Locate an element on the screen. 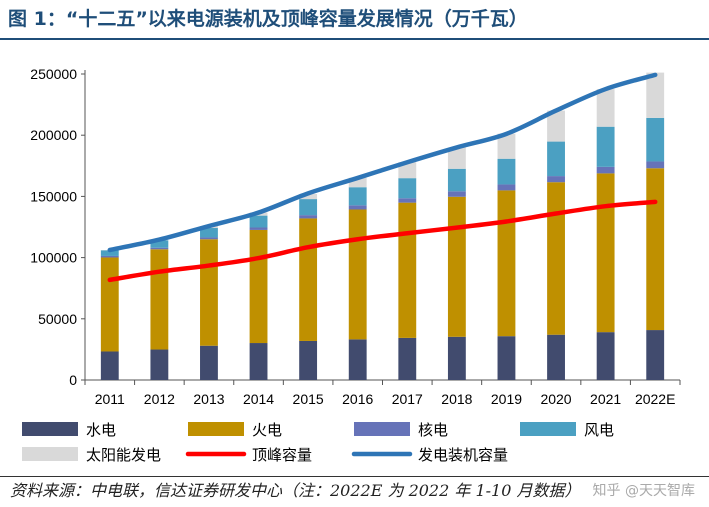 The width and height of the screenshot is (709, 507). x-tick-label: 2013 is located at coordinates (208, 399).